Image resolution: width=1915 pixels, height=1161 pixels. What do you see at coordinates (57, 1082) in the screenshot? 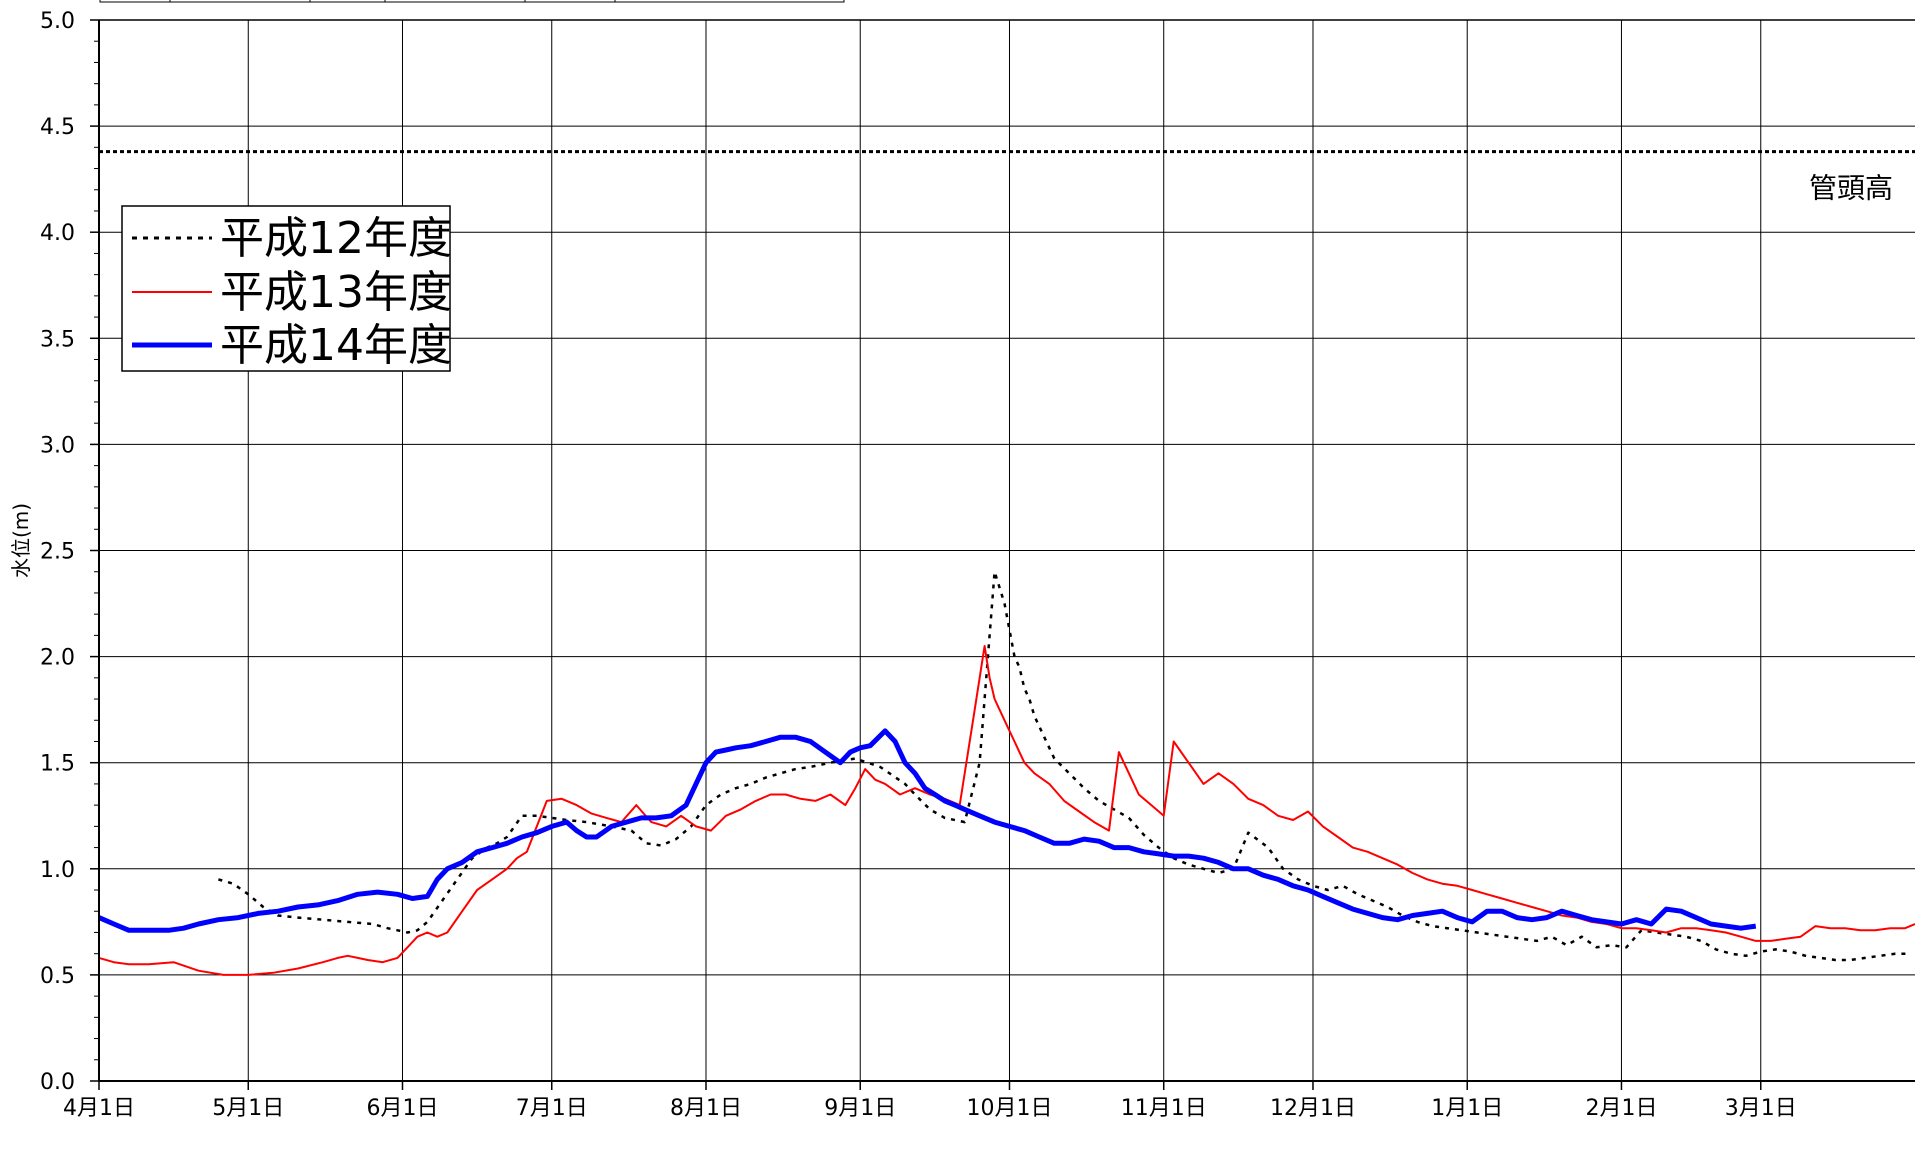
I see `y-tick-label: 0.0` at bounding box center [57, 1082].